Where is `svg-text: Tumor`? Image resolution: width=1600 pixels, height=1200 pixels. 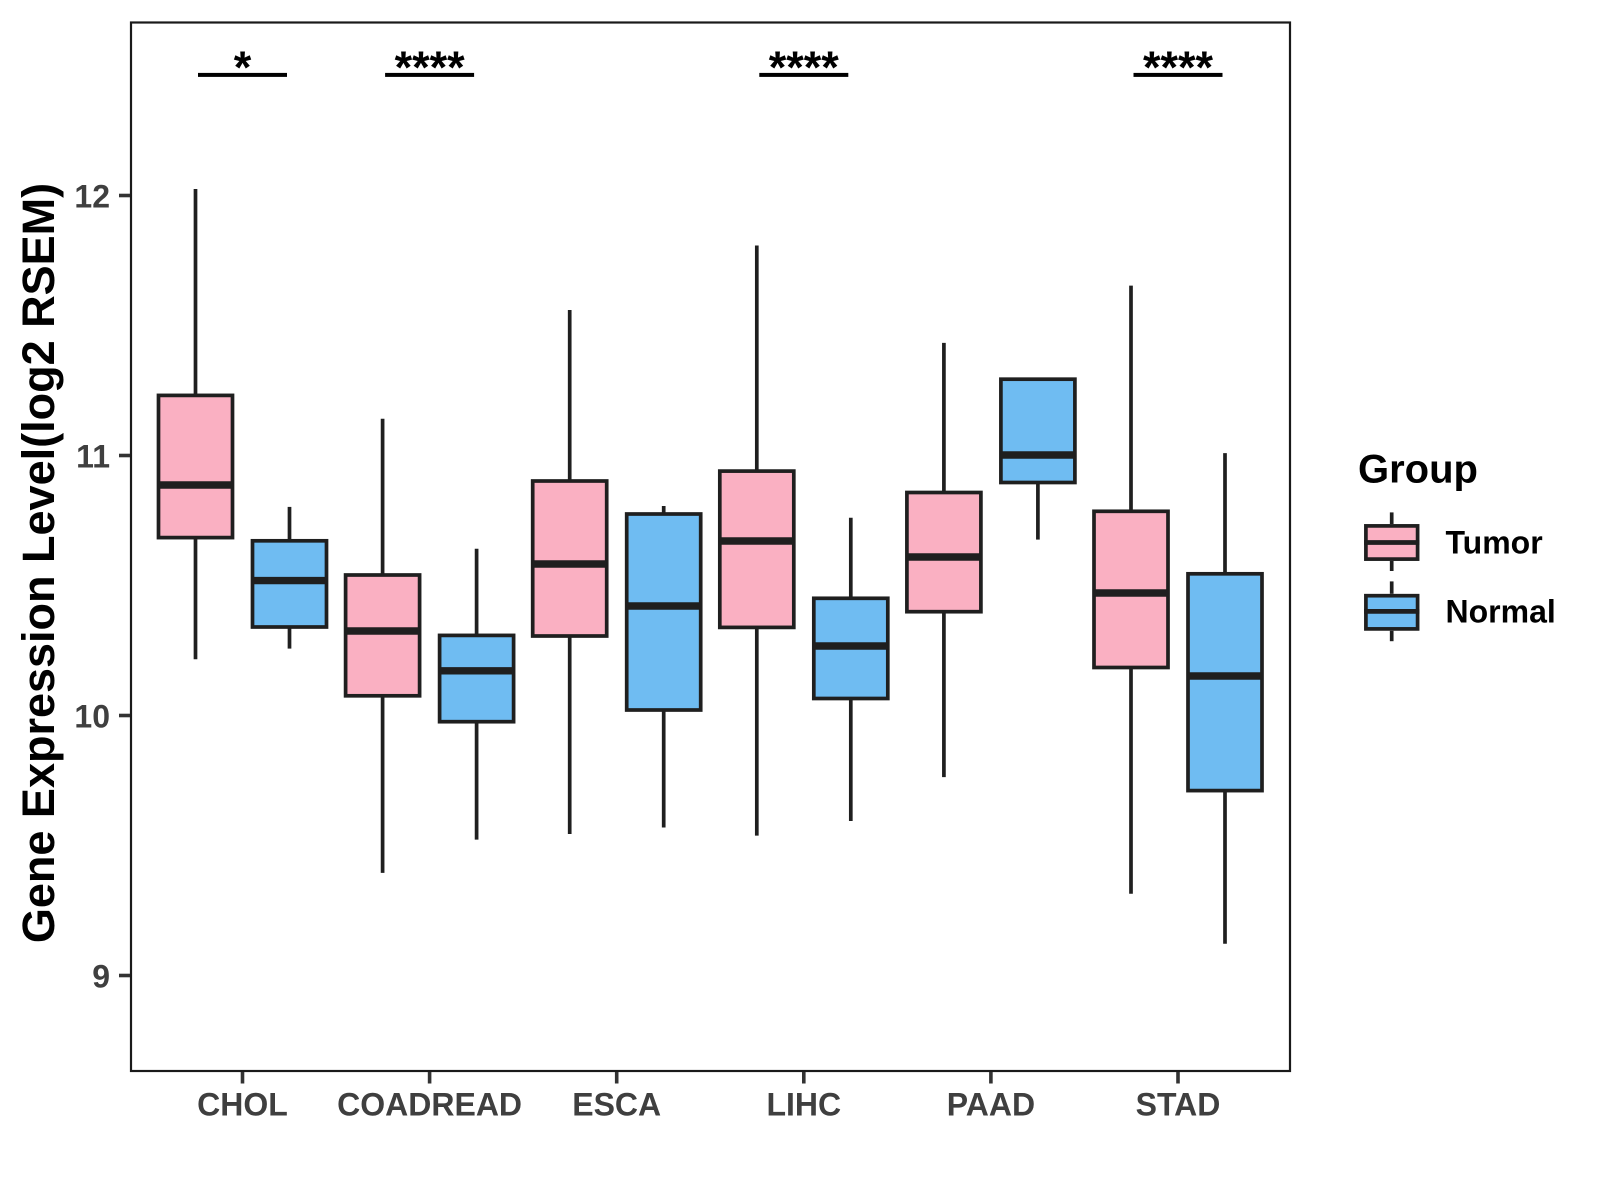 svg-text: Tumor is located at coordinates (1494, 543).